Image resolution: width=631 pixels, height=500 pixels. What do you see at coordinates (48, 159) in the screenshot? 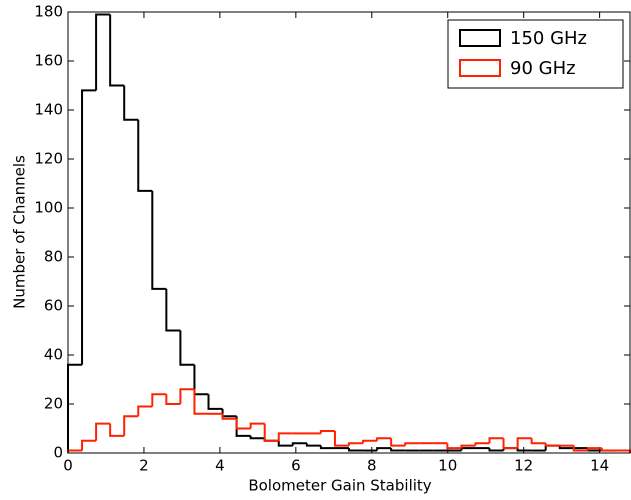
I see `y-tick-label: 120` at bounding box center [48, 159].